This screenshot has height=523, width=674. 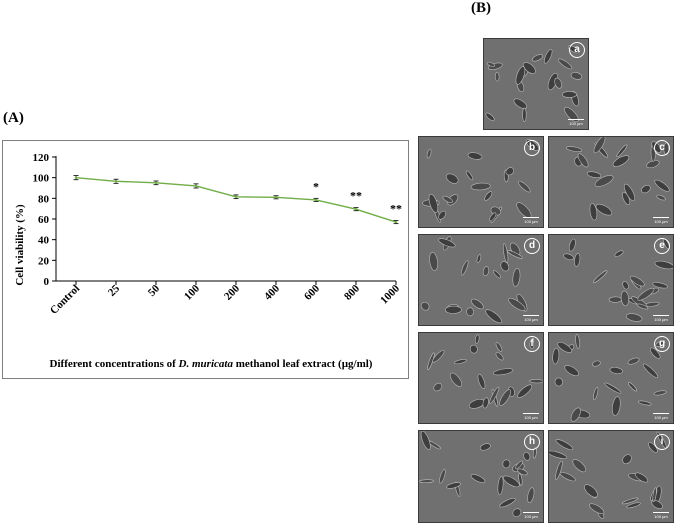 I want to click on x-axis: Control 25 50 100 200 400 600 800 1000, so click(x=225, y=298).